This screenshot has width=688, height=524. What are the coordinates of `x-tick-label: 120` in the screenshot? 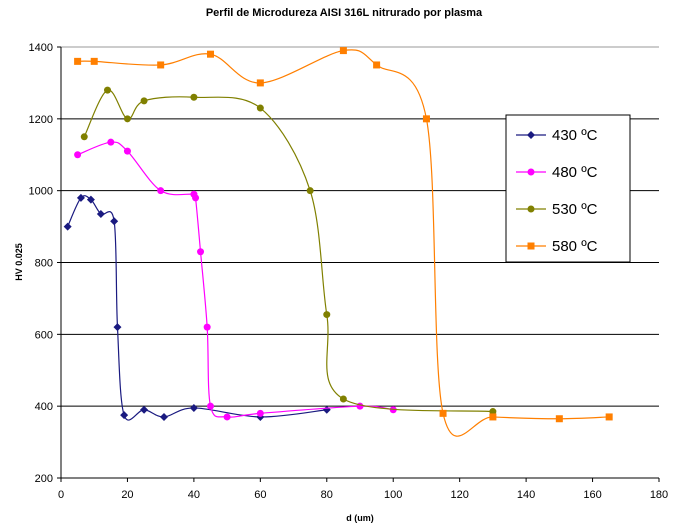 It's located at (459, 495).